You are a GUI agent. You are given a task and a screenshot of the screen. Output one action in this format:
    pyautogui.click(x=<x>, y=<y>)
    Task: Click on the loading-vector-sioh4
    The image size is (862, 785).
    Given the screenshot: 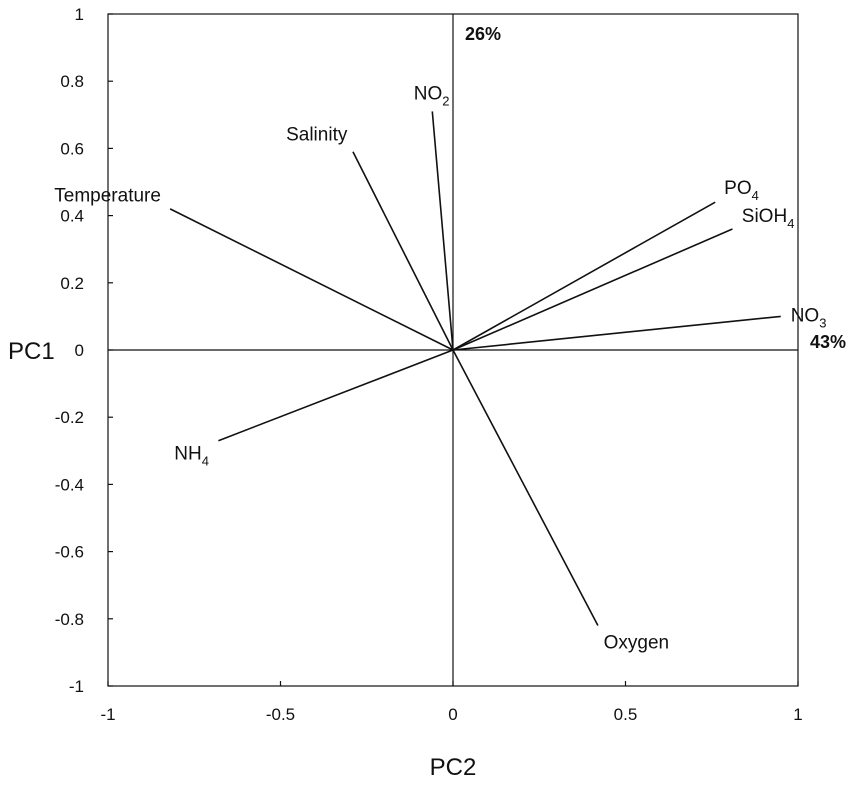 What is the action you would take?
    pyautogui.click(x=592, y=289)
    